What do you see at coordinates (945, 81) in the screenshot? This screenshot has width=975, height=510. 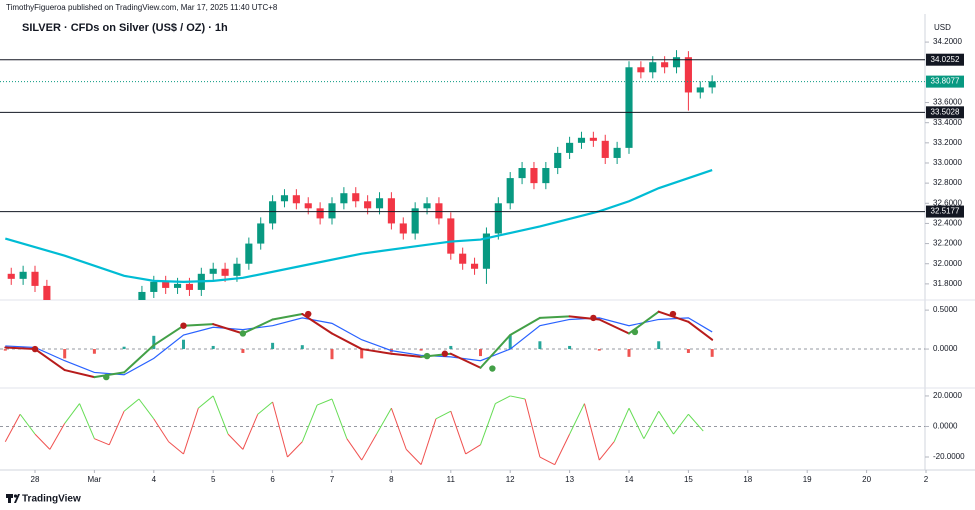 I see `last-price-label: 33.8077` at bounding box center [945, 81].